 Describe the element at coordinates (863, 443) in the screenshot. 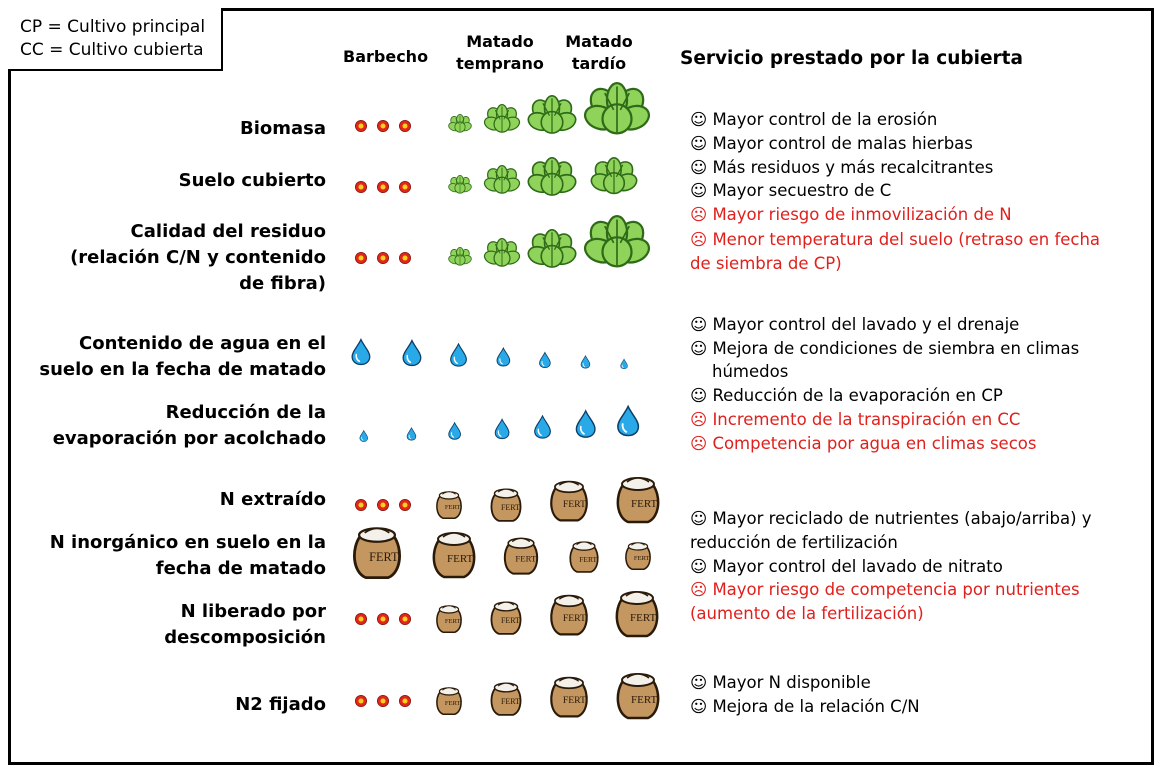

I see `service-line: ☹ Competencia por agua en climas secos` at that location.